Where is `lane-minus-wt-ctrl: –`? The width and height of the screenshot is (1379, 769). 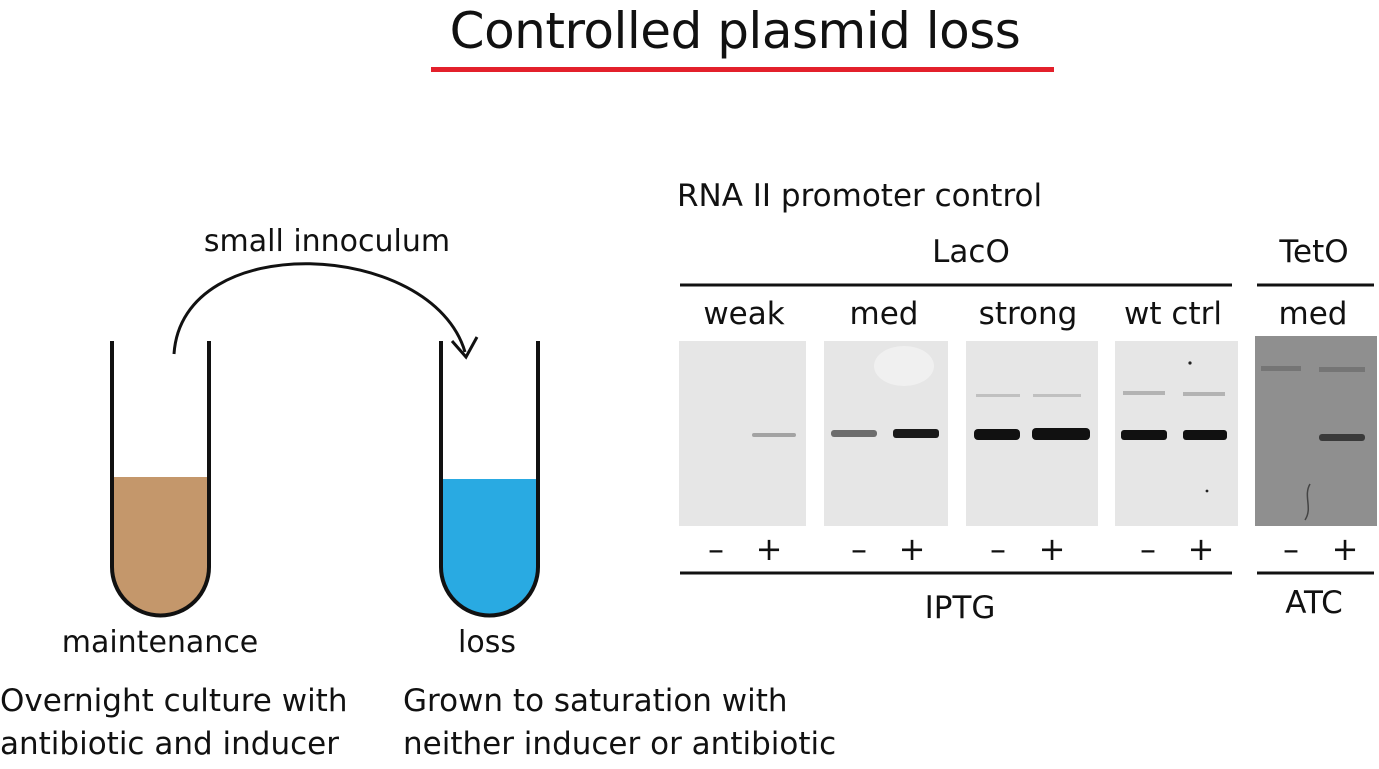
lane-minus-wt-ctrl: – is located at coordinates (1148, 549).